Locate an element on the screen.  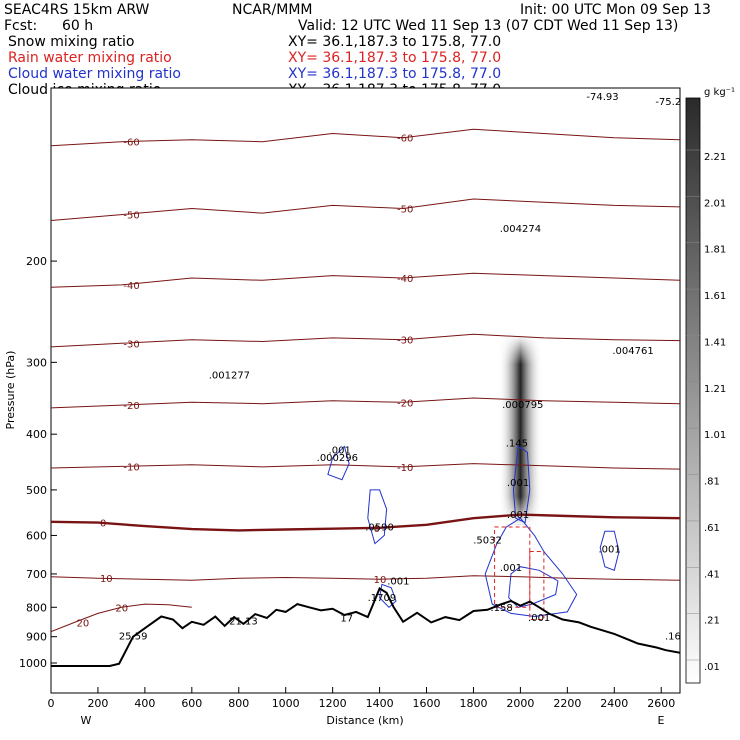
max-value-label: .001277 is located at coordinates (229, 375).